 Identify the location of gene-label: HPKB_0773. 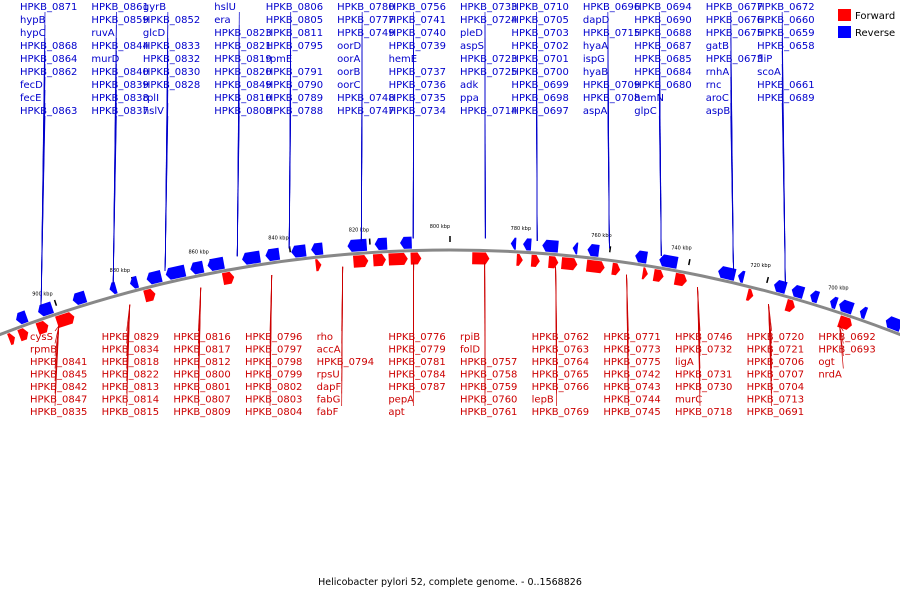
(631, 350).